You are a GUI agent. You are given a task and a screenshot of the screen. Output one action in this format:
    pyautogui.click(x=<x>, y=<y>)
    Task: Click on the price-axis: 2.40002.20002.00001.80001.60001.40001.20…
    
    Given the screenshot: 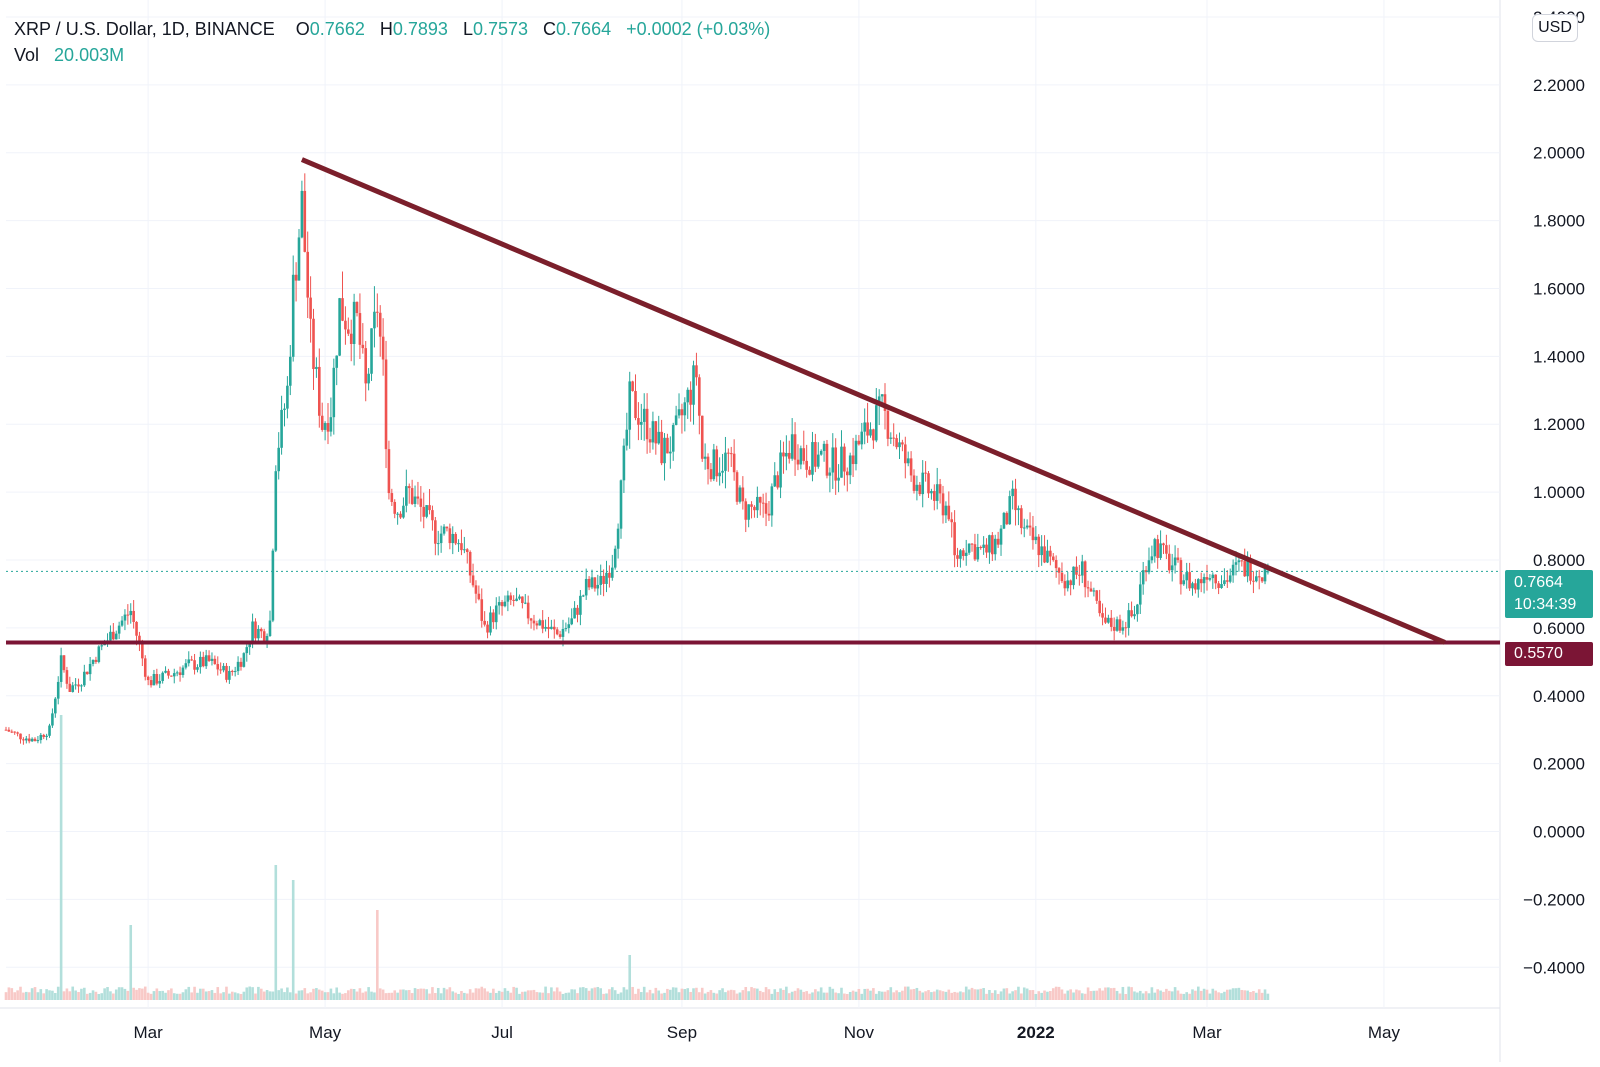 What is the action you would take?
    pyautogui.click(x=1554, y=492)
    